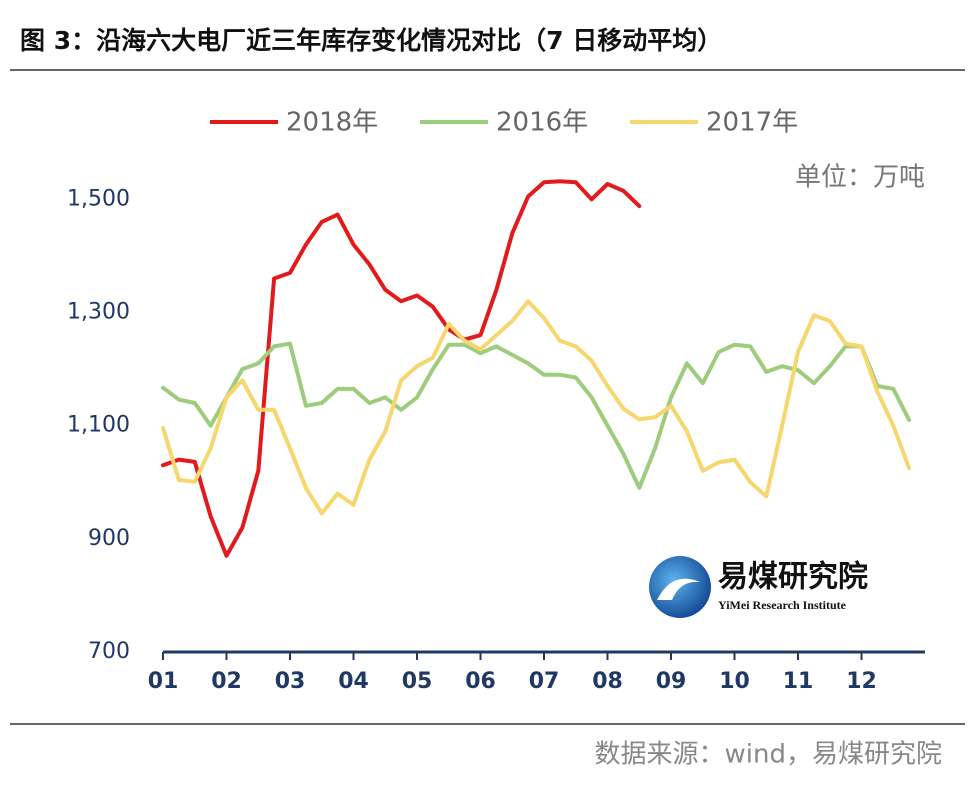 This screenshot has width=976, height=786. I want to click on logo: 易煤研究院 YiMei Research Institute, so click(758, 587).